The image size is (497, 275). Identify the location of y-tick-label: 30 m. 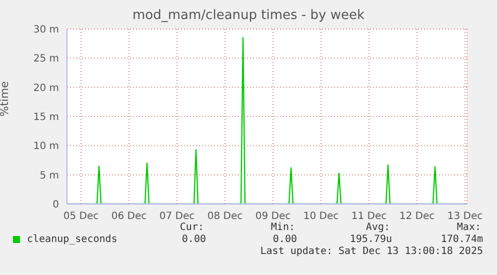
(46, 30).